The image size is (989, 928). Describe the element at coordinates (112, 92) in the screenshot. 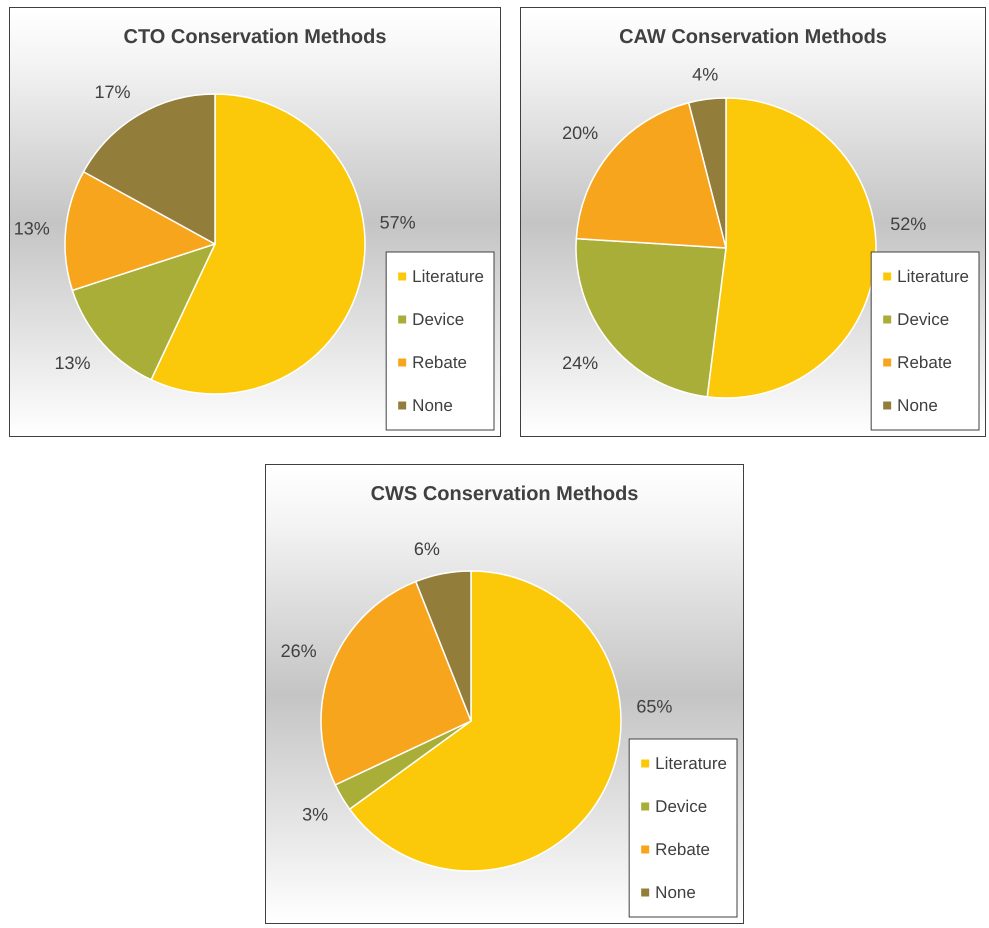

I see `data-label: 17%` at that location.